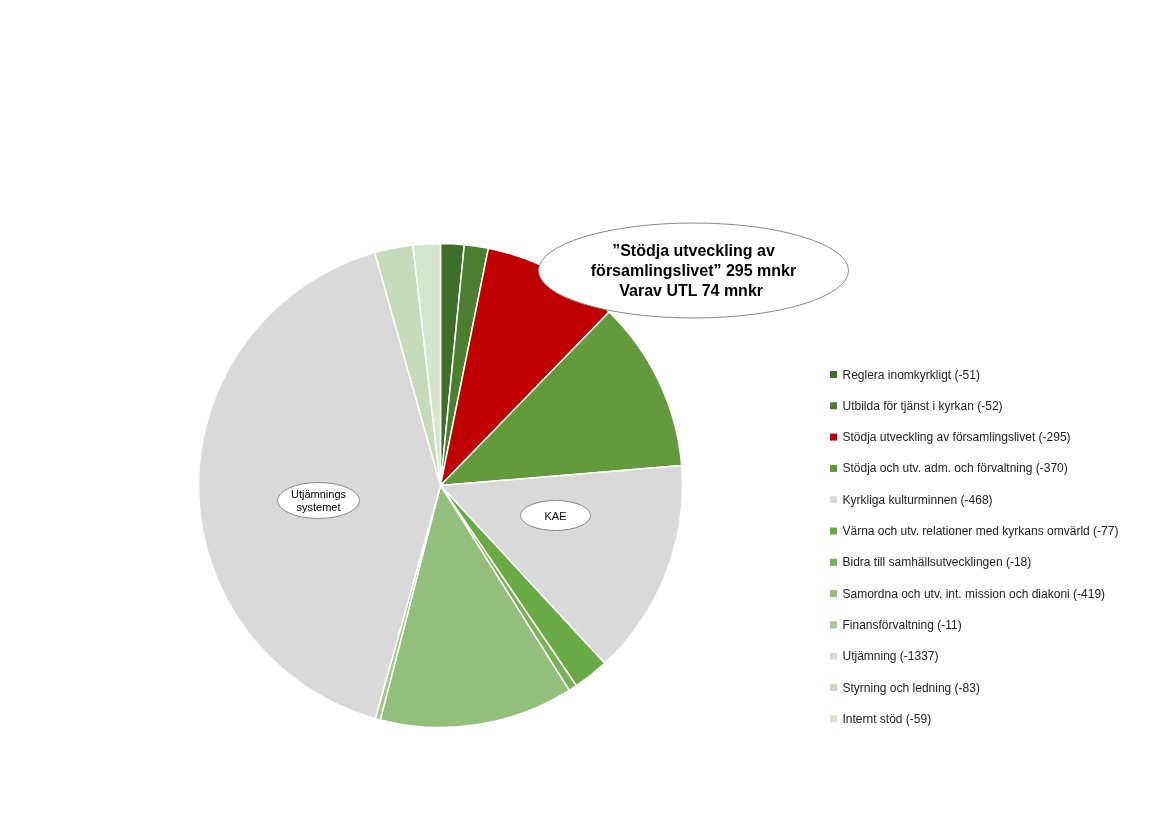  What do you see at coordinates (917, 499) in the screenshot?
I see `legend-label: Kyrkliga kulturminnen (-468)` at bounding box center [917, 499].